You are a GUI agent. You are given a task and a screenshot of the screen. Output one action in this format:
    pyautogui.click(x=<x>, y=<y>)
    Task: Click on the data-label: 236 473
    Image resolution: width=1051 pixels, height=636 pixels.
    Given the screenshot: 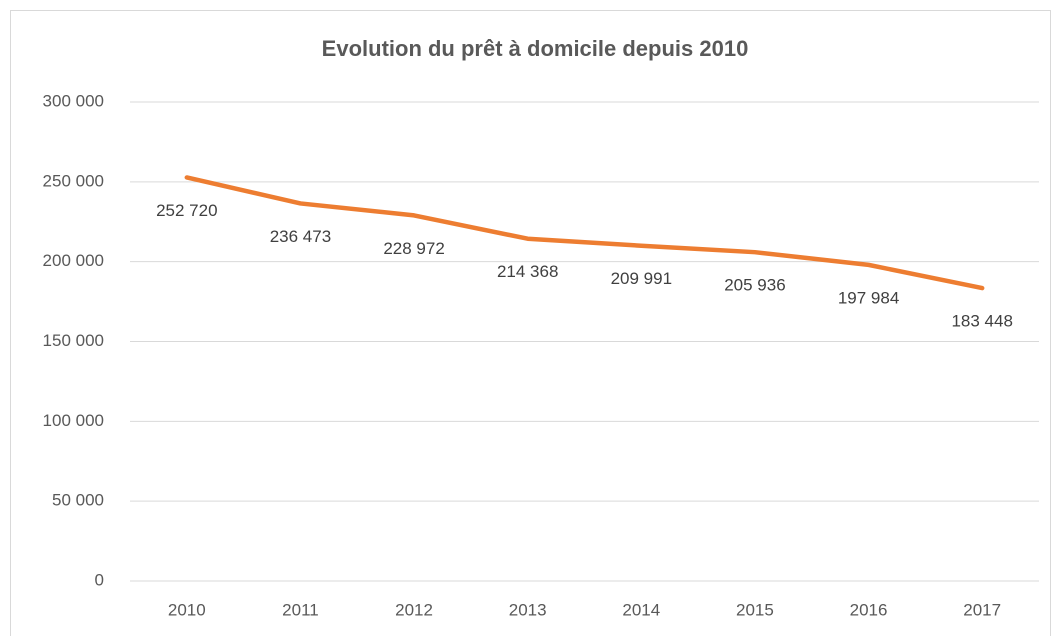 What is the action you would take?
    pyautogui.click(x=300, y=236)
    